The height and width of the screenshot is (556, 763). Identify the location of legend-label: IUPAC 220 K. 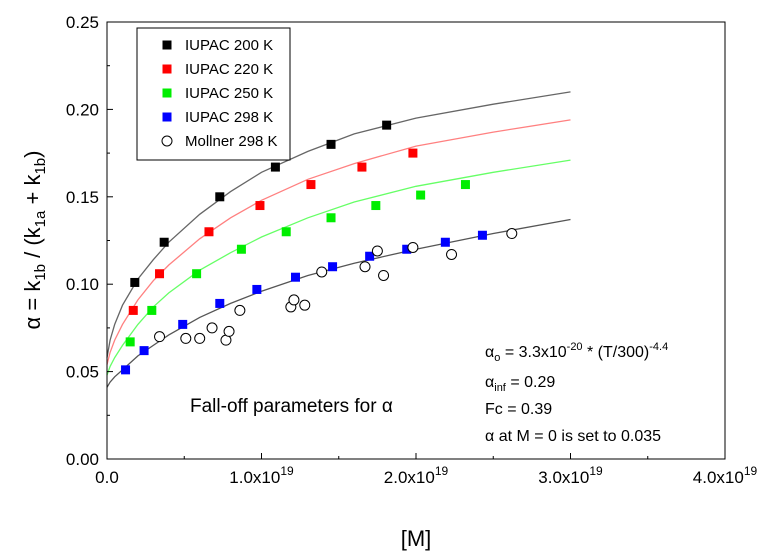
(229, 69).